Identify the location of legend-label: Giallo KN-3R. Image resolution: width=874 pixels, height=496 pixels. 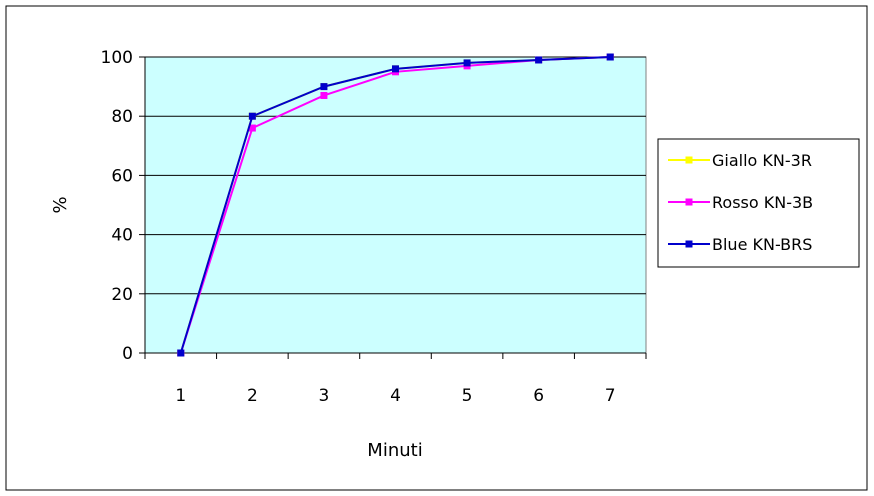
(762, 160).